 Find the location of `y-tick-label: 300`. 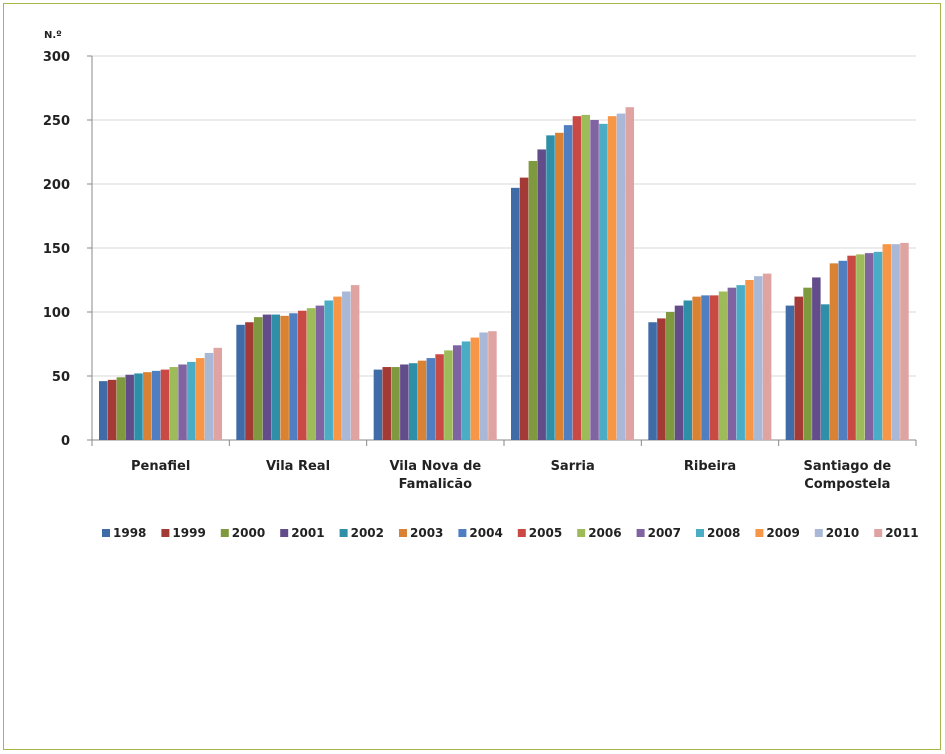

y-tick-label: 300 is located at coordinates (56, 57).